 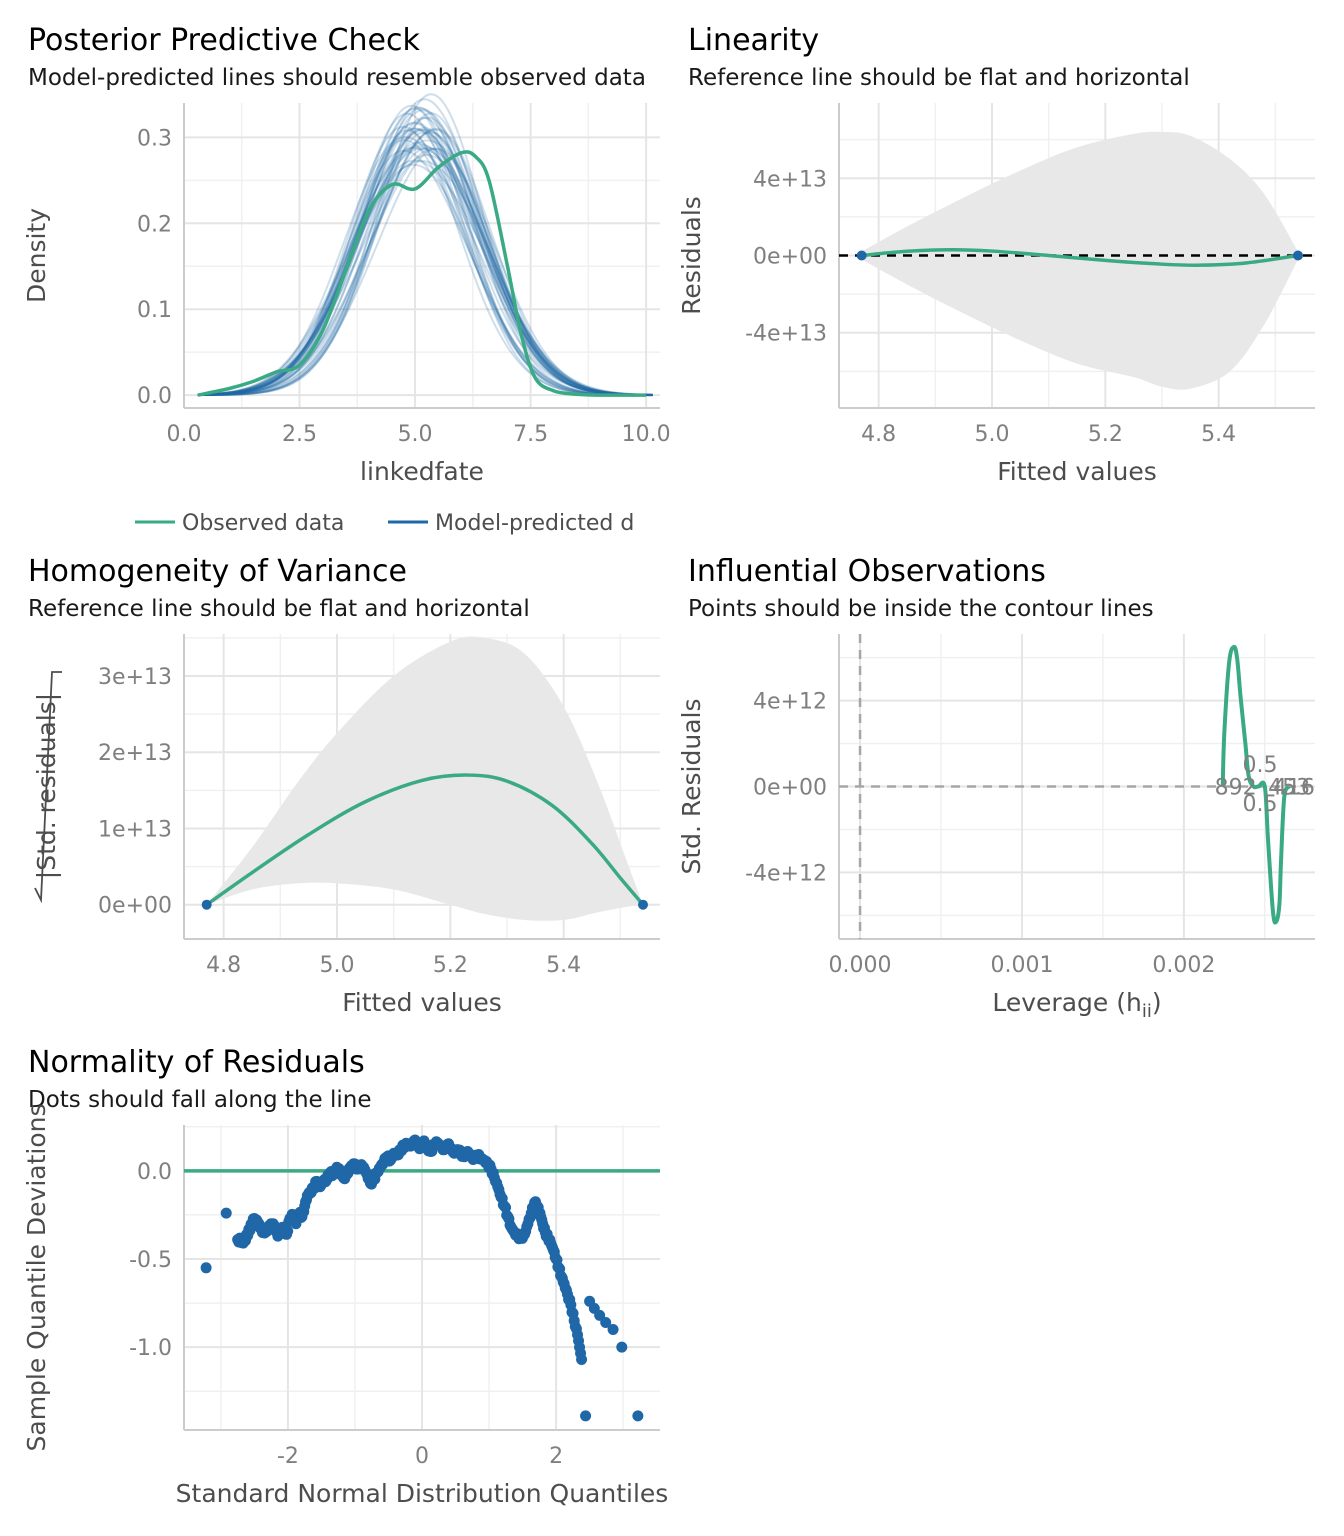 I want to click on x-tick-label: 0.002, so click(x=1183, y=965).